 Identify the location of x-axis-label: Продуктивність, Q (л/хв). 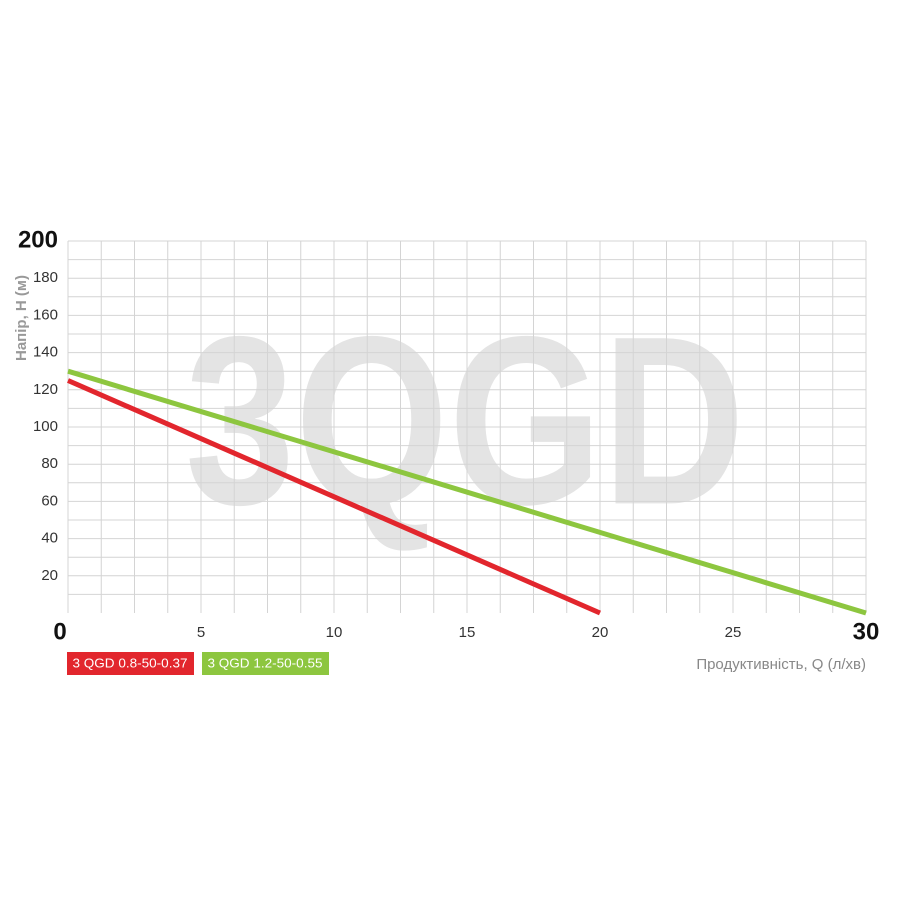
(781, 664).